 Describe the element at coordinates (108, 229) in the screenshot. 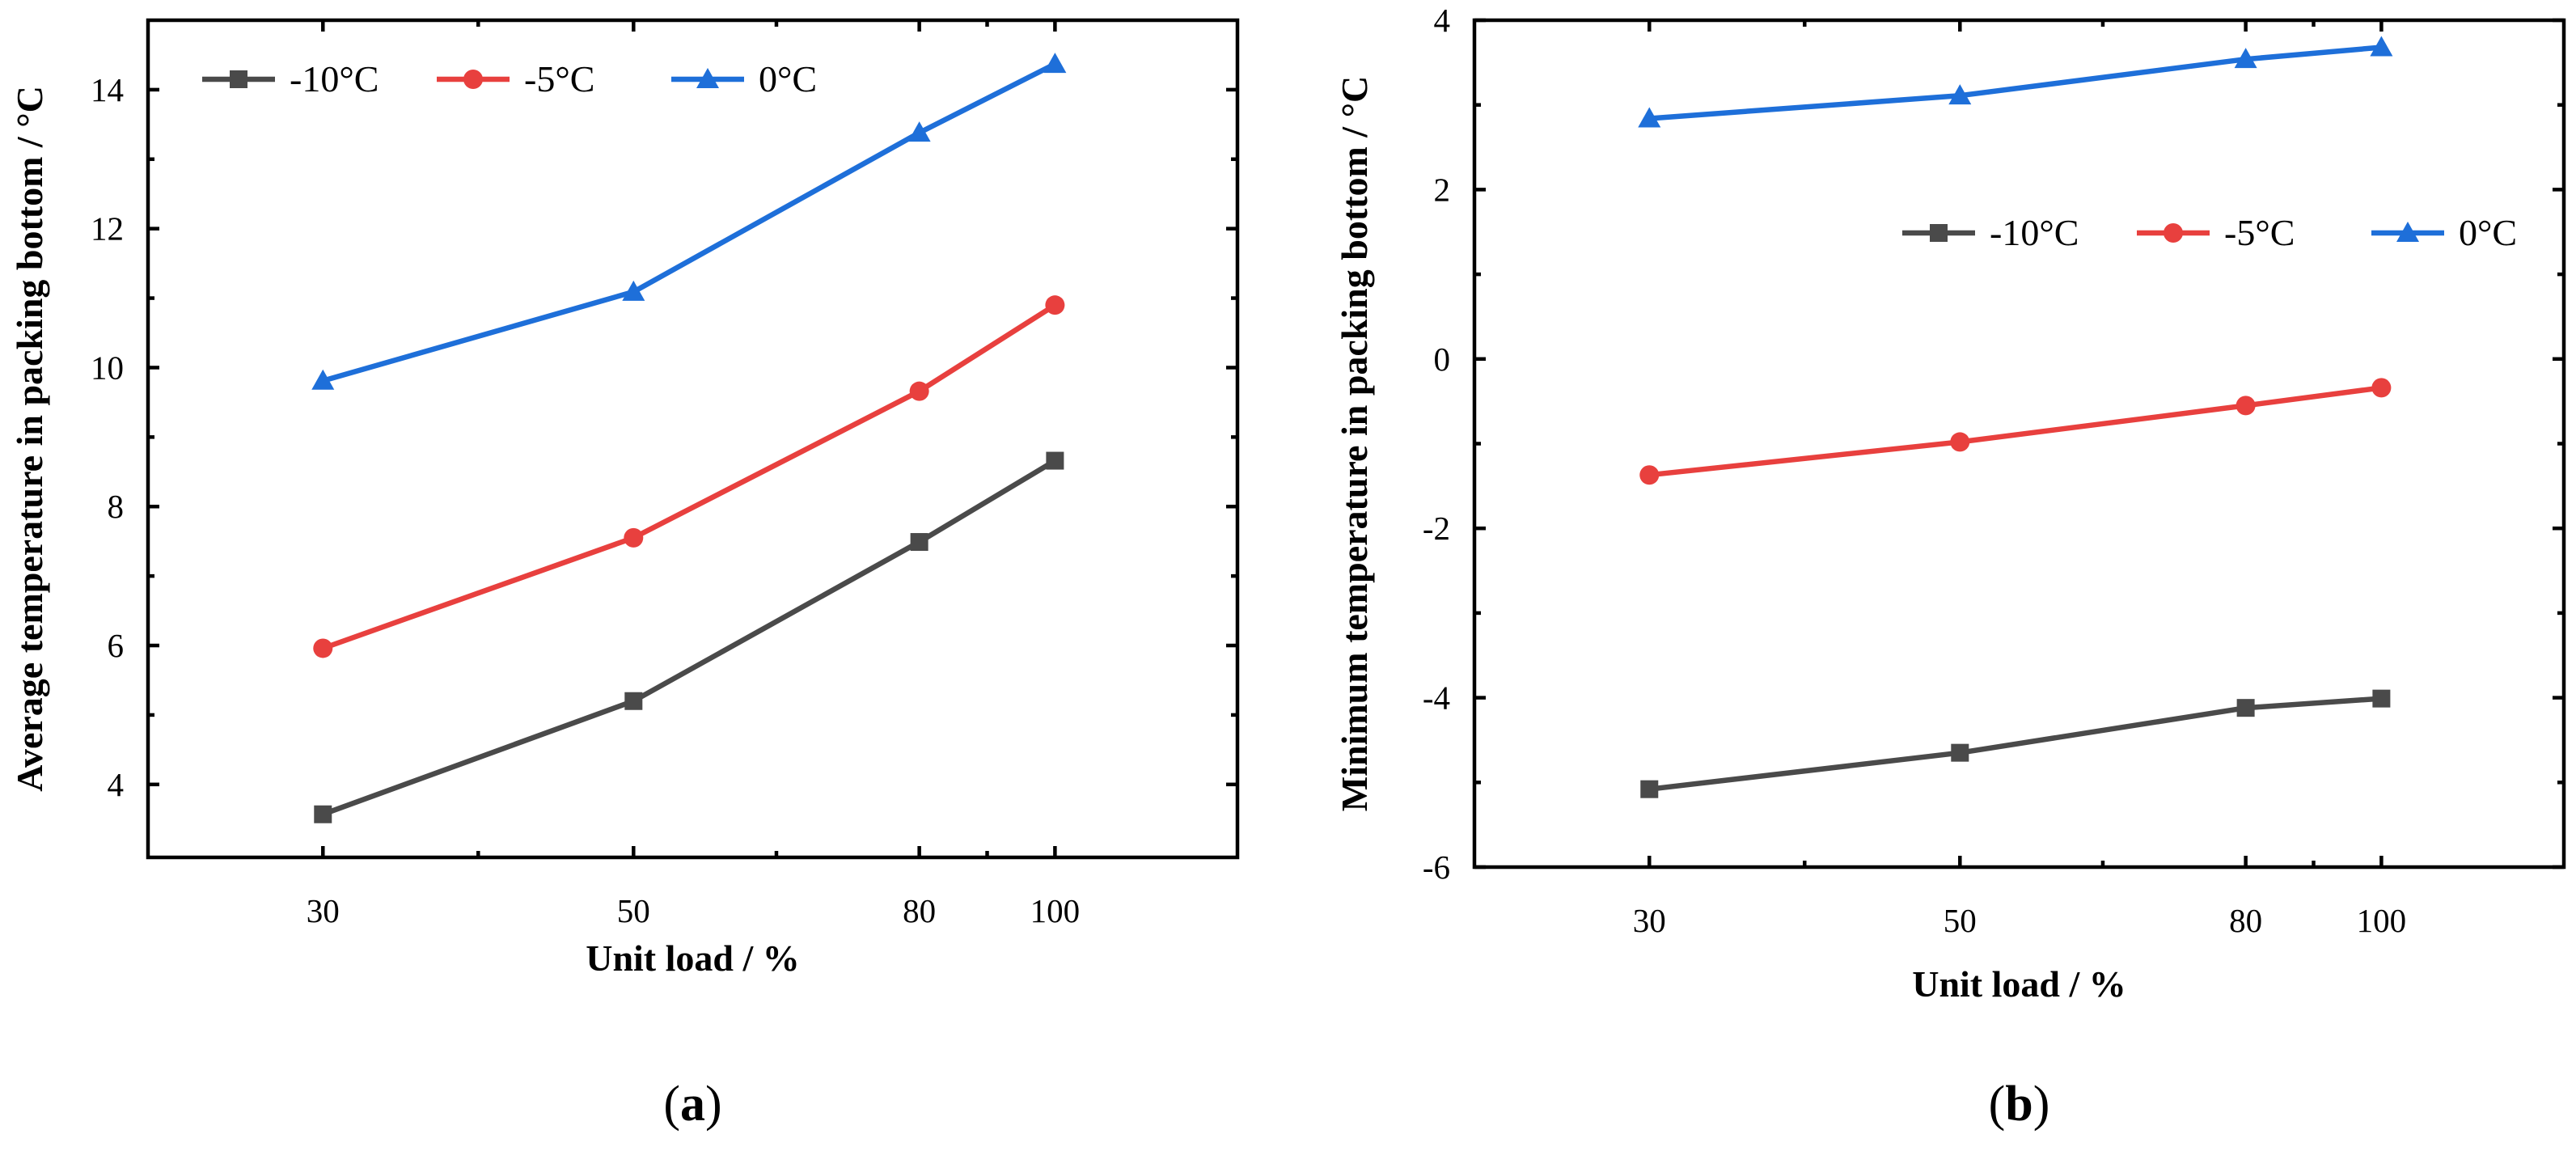

I see `y-tick-label: 12` at that location.